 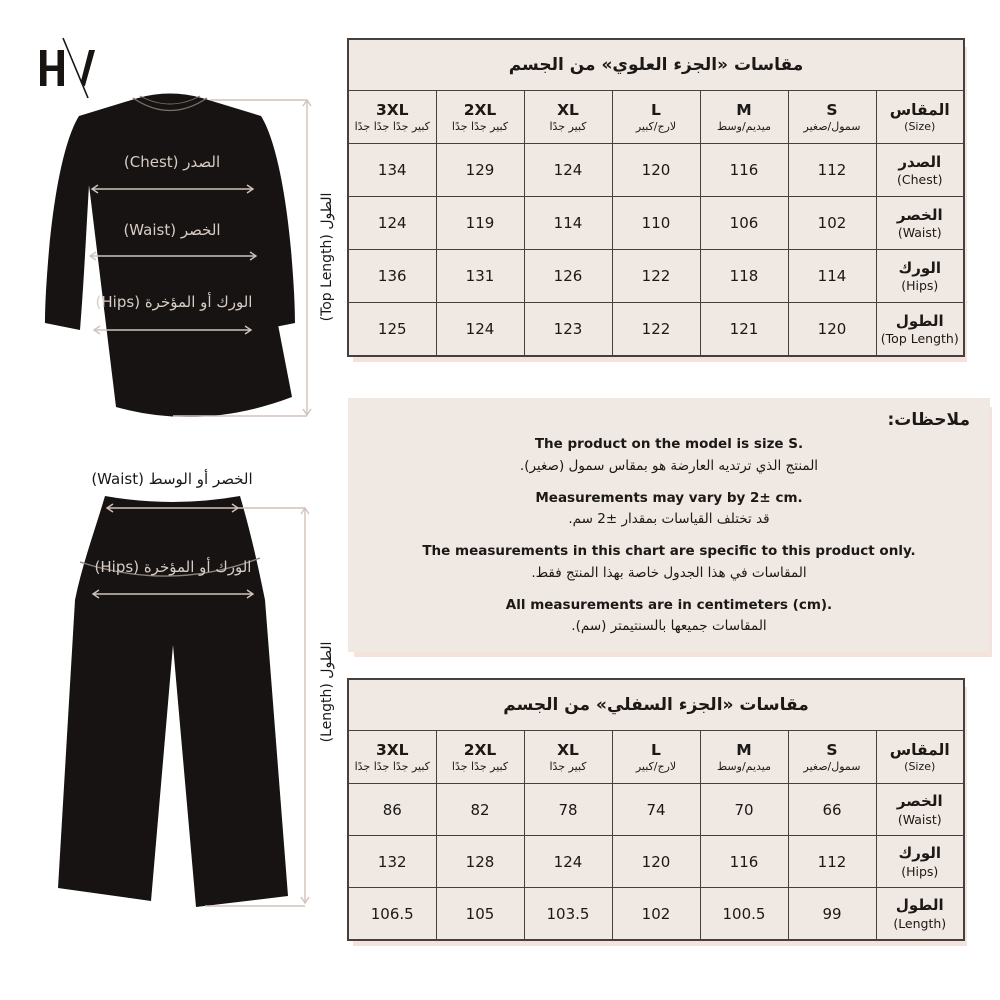 I want to click on value-cell: 70, so click(x=744, y=809).